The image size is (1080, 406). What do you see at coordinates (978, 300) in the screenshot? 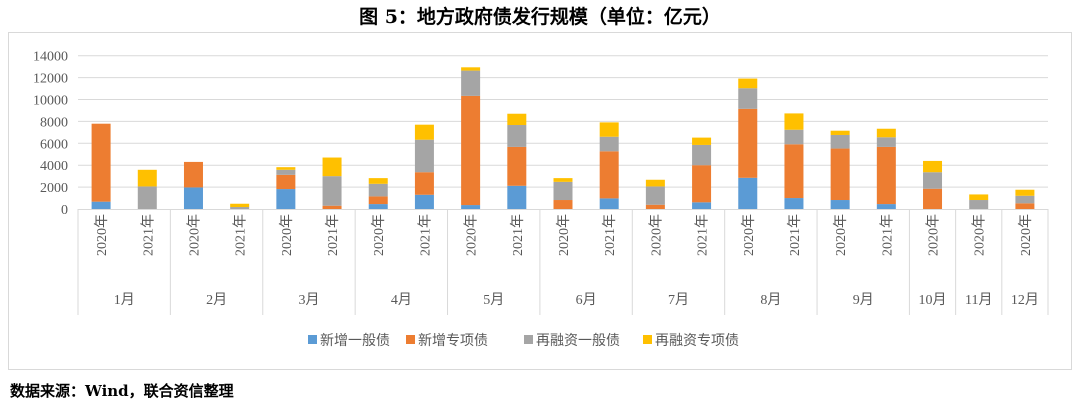
I see `x-month-label: 11月` at bounding box center [978, 300].